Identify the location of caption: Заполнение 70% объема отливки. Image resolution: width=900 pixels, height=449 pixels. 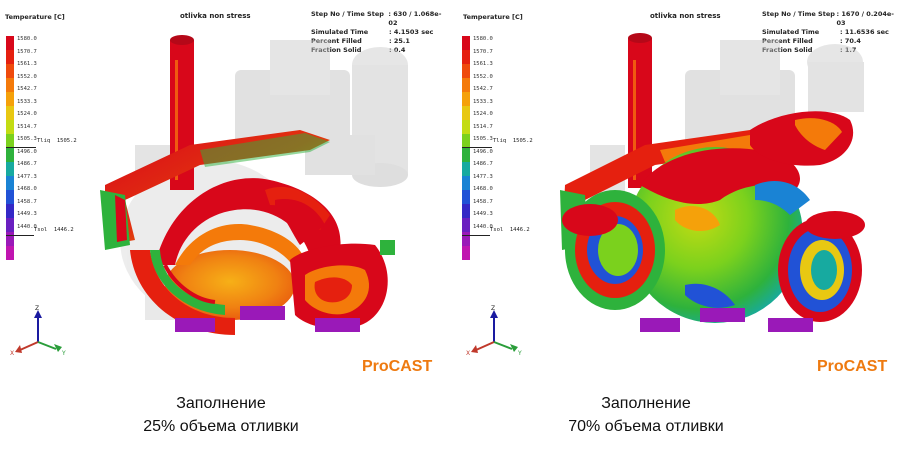
(646, 415).